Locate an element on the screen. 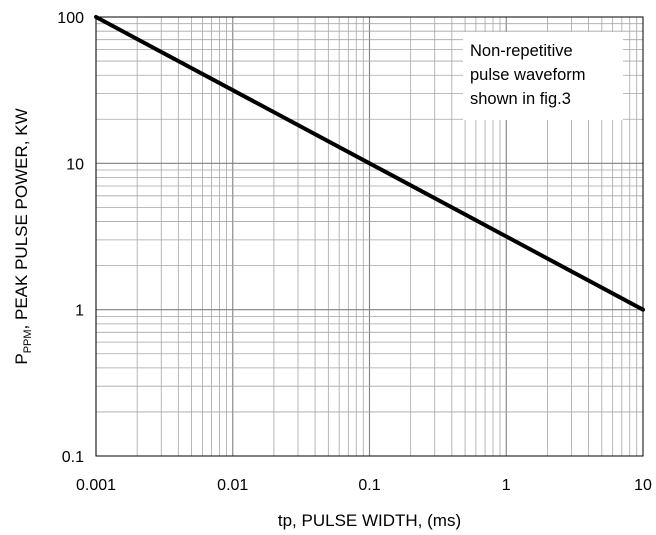 The width and height of the screenshot is (656, 535). annotation-line-2: pulse waveform is located at coordinates (528, 75).